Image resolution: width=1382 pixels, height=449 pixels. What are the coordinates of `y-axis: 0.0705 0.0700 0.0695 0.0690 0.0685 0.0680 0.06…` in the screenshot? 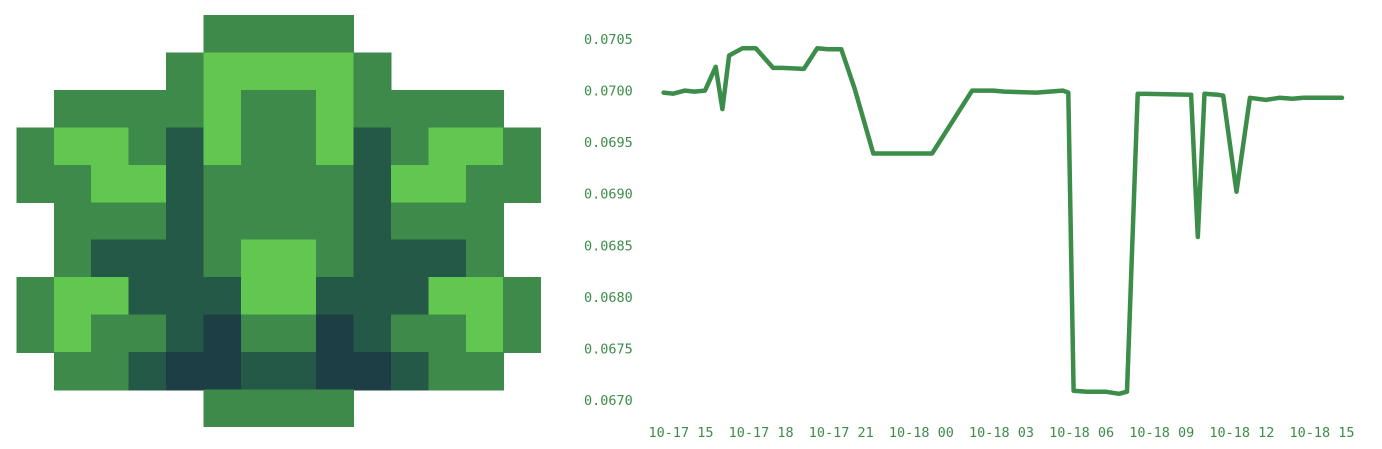 It's located at (608, 220).